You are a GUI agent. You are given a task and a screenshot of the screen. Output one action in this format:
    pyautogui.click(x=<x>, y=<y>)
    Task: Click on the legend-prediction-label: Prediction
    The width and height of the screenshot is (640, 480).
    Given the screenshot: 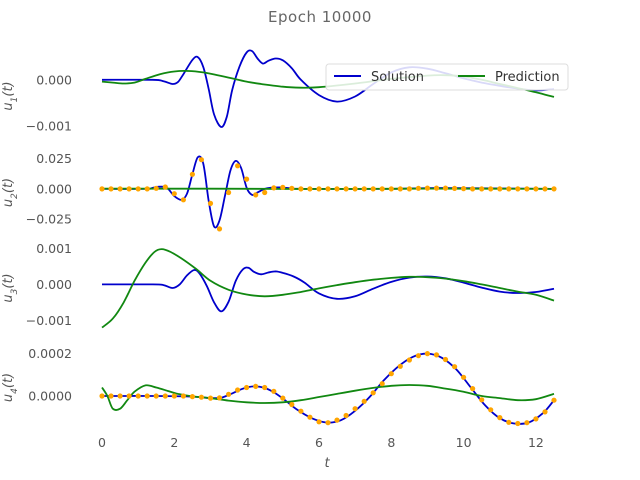 What is the action you would take?
    pyautogui.click(x=527, y=77)
    